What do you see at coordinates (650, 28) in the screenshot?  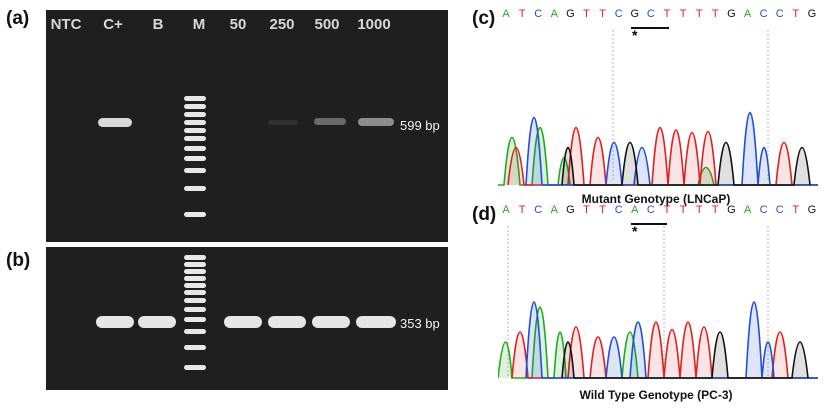 I see `mutation-underline-c` at bounding box center [650, 28].